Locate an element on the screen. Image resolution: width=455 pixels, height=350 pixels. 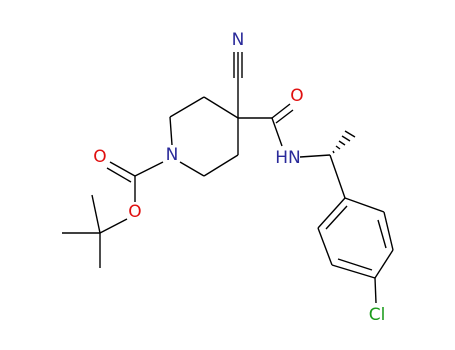
hashed-wedge is located at coordinates (344, 142).